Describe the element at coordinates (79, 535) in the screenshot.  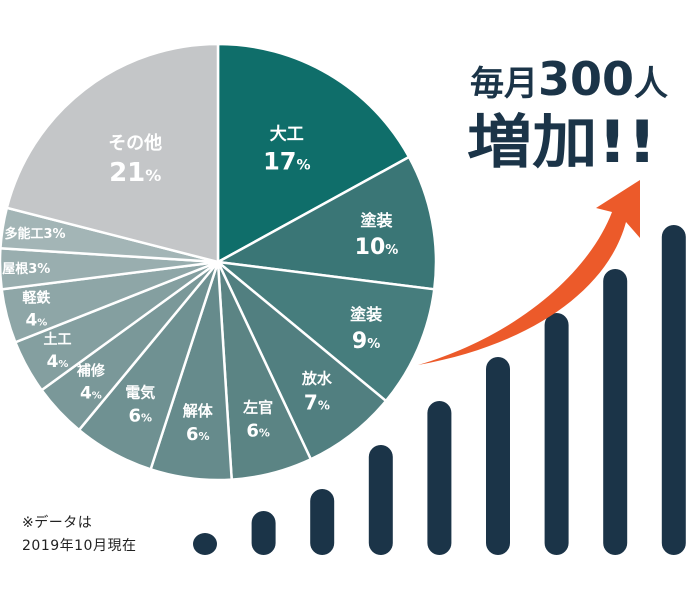
I see `footnote: ※データは 2019年10月現在` at that location.